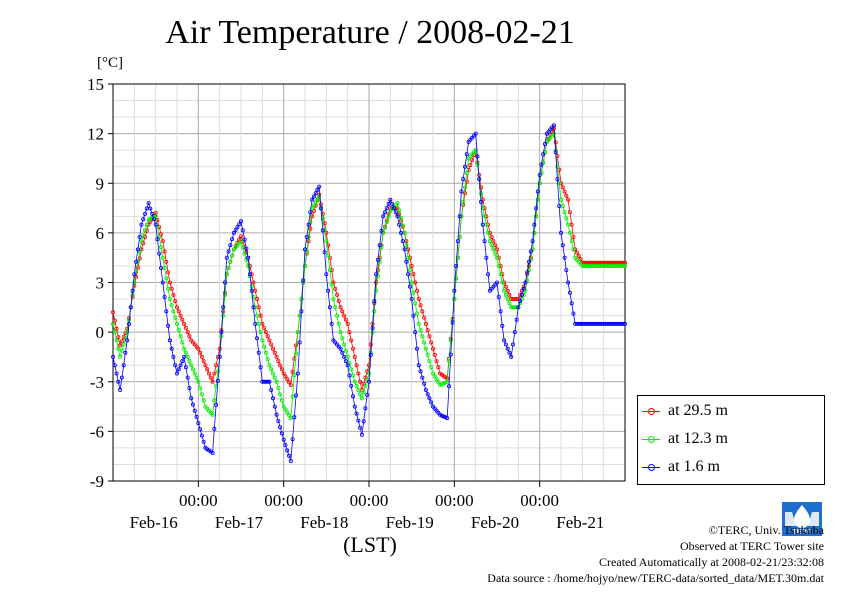 Image resolution: width=842 pixels, height=595 pixels. Describe the element at coordinates (154, 522) in the screenshot. I see `x-date-label: Feb-16` at that location.